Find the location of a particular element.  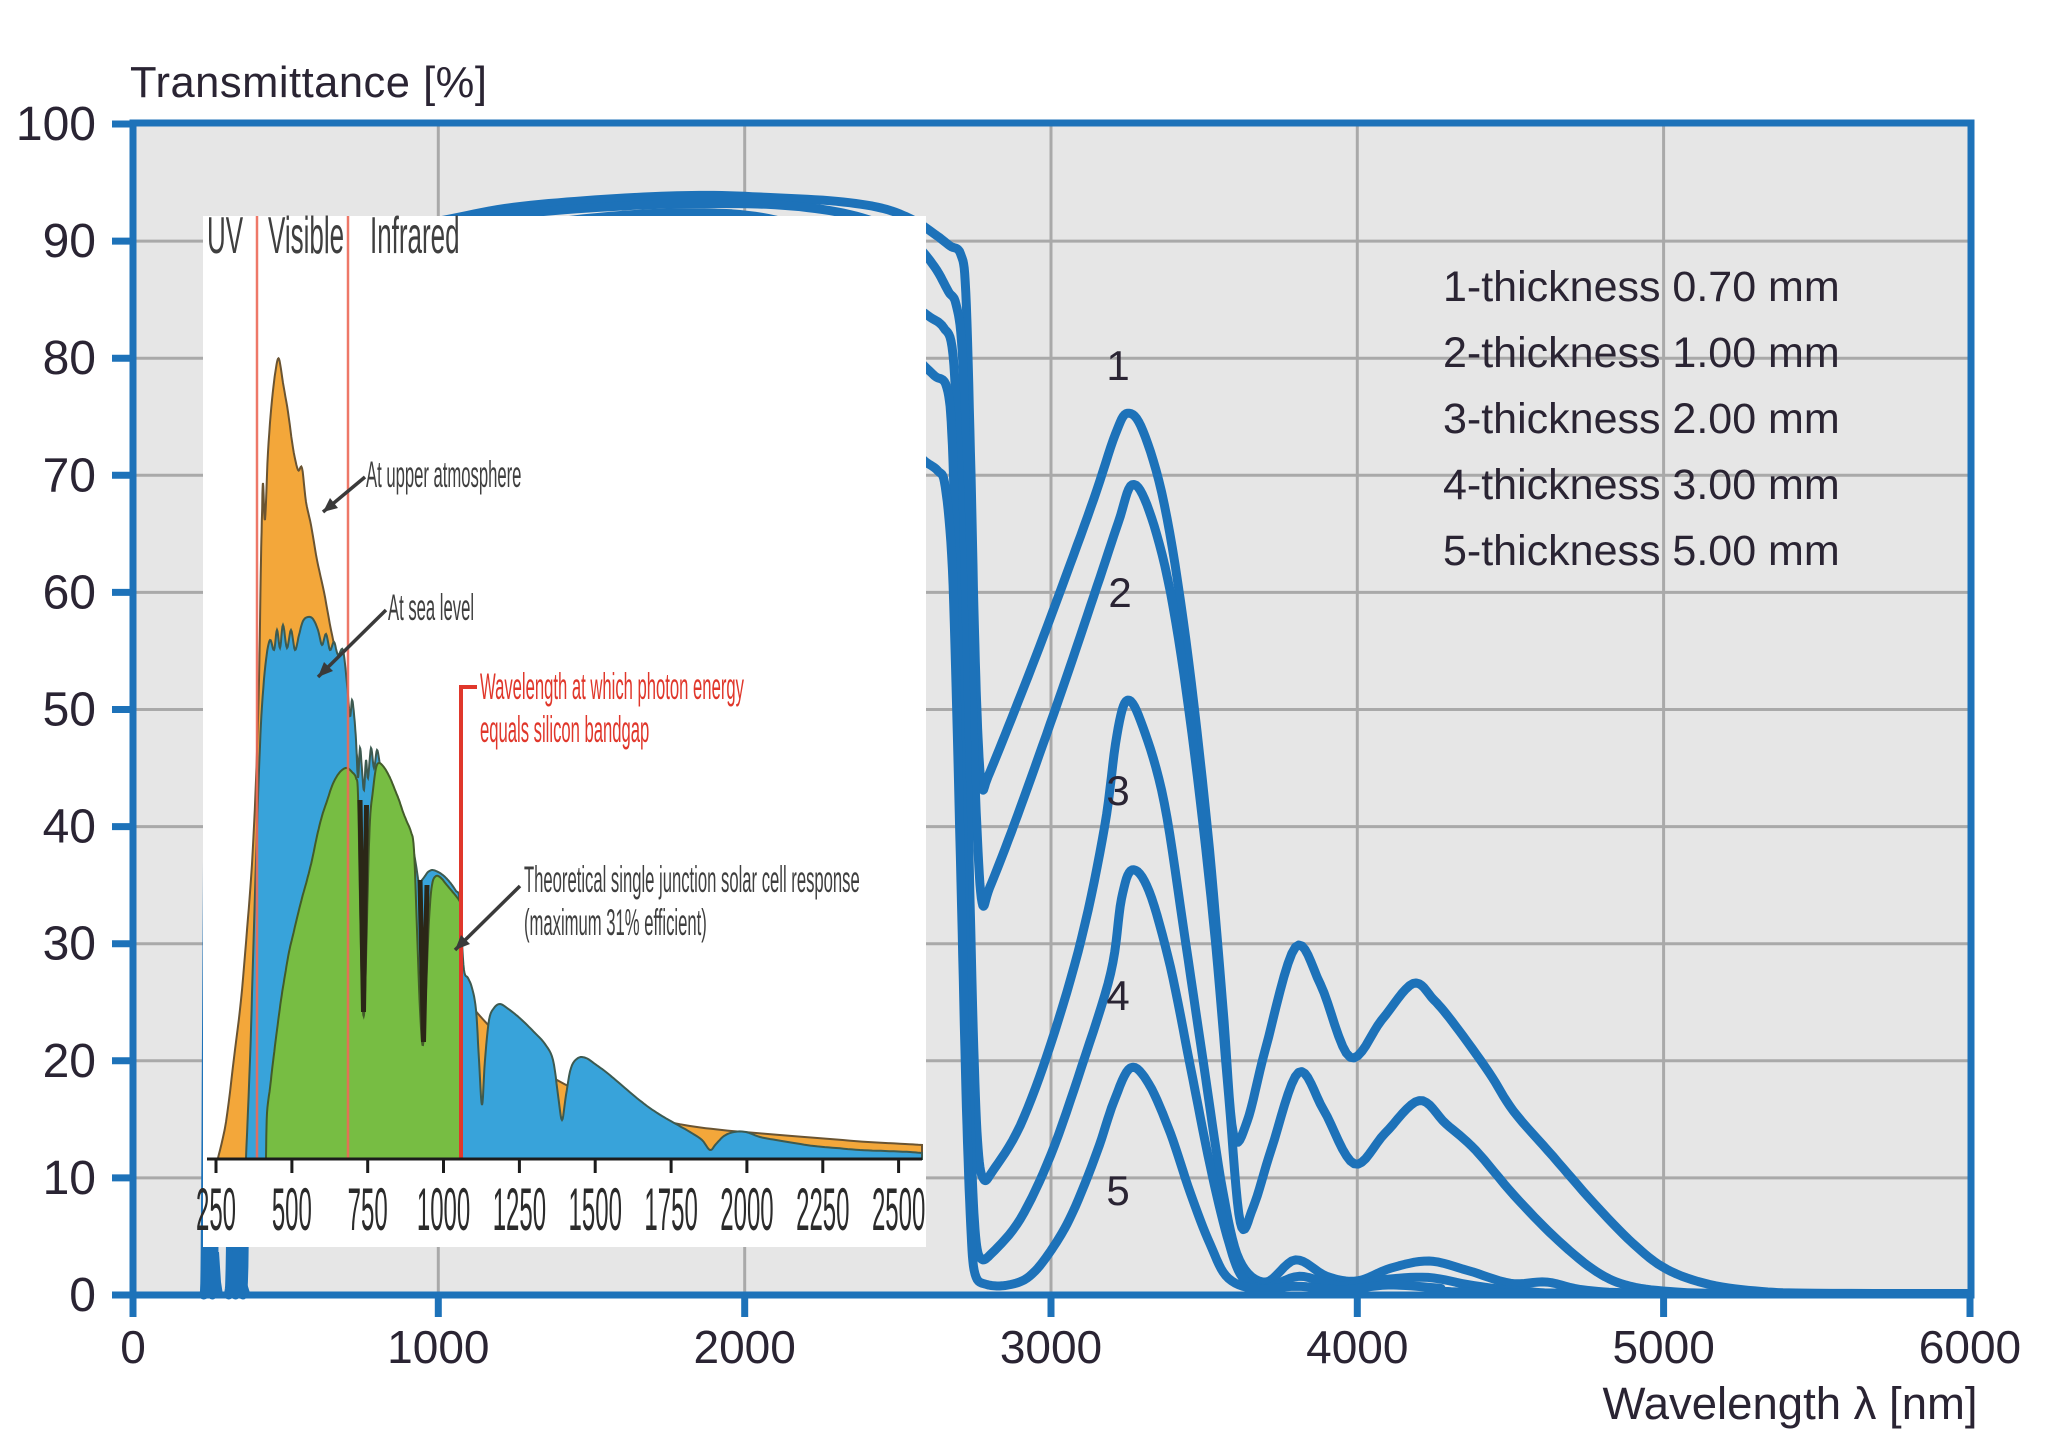

svg-text: 5000 is located at coordinates (1663, 1347).